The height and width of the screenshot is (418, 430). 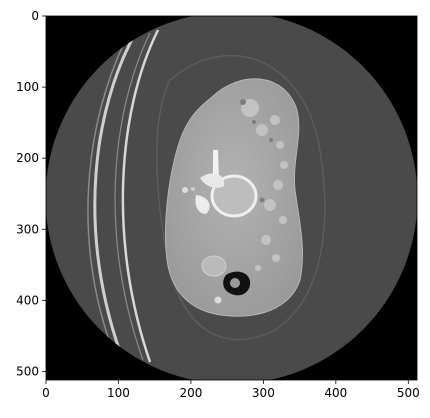 What do you see at coordinates (27, 158) in the screenshot?
I see `y-tick-label: 200` at bounding box center [27, 158].